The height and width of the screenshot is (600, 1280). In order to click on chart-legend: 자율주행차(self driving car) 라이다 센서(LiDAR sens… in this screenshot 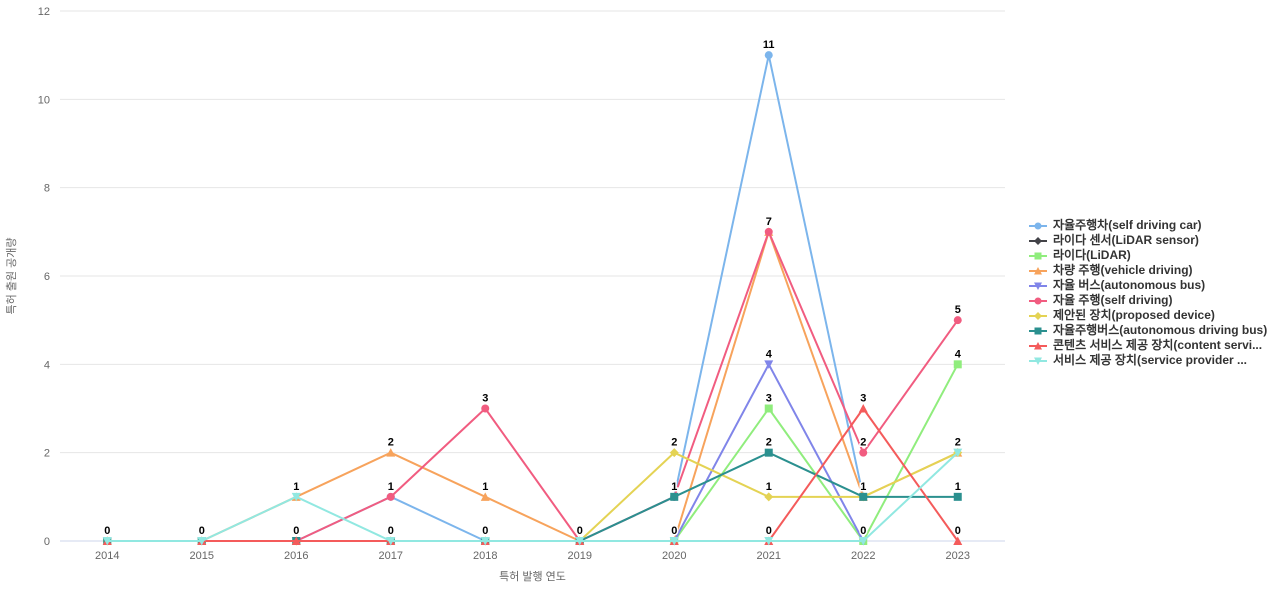, I will do `click(1147, 293)`.